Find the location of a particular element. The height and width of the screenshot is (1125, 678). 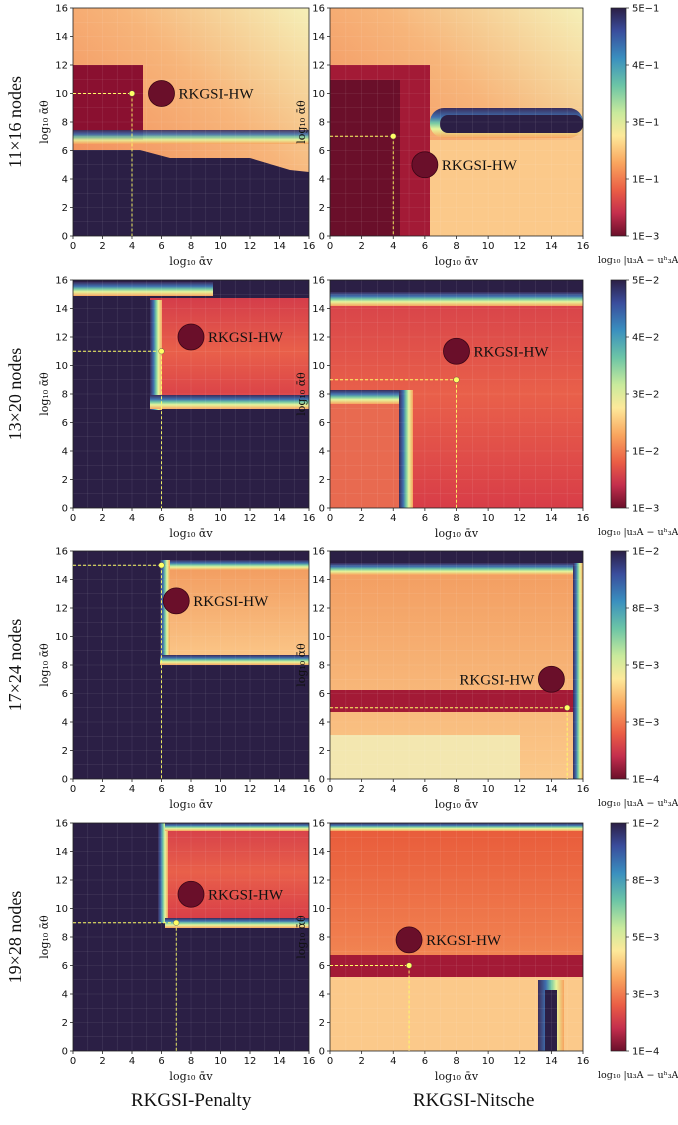

row-label-0: 11×16 nodes is located at coordinates (15, 122).